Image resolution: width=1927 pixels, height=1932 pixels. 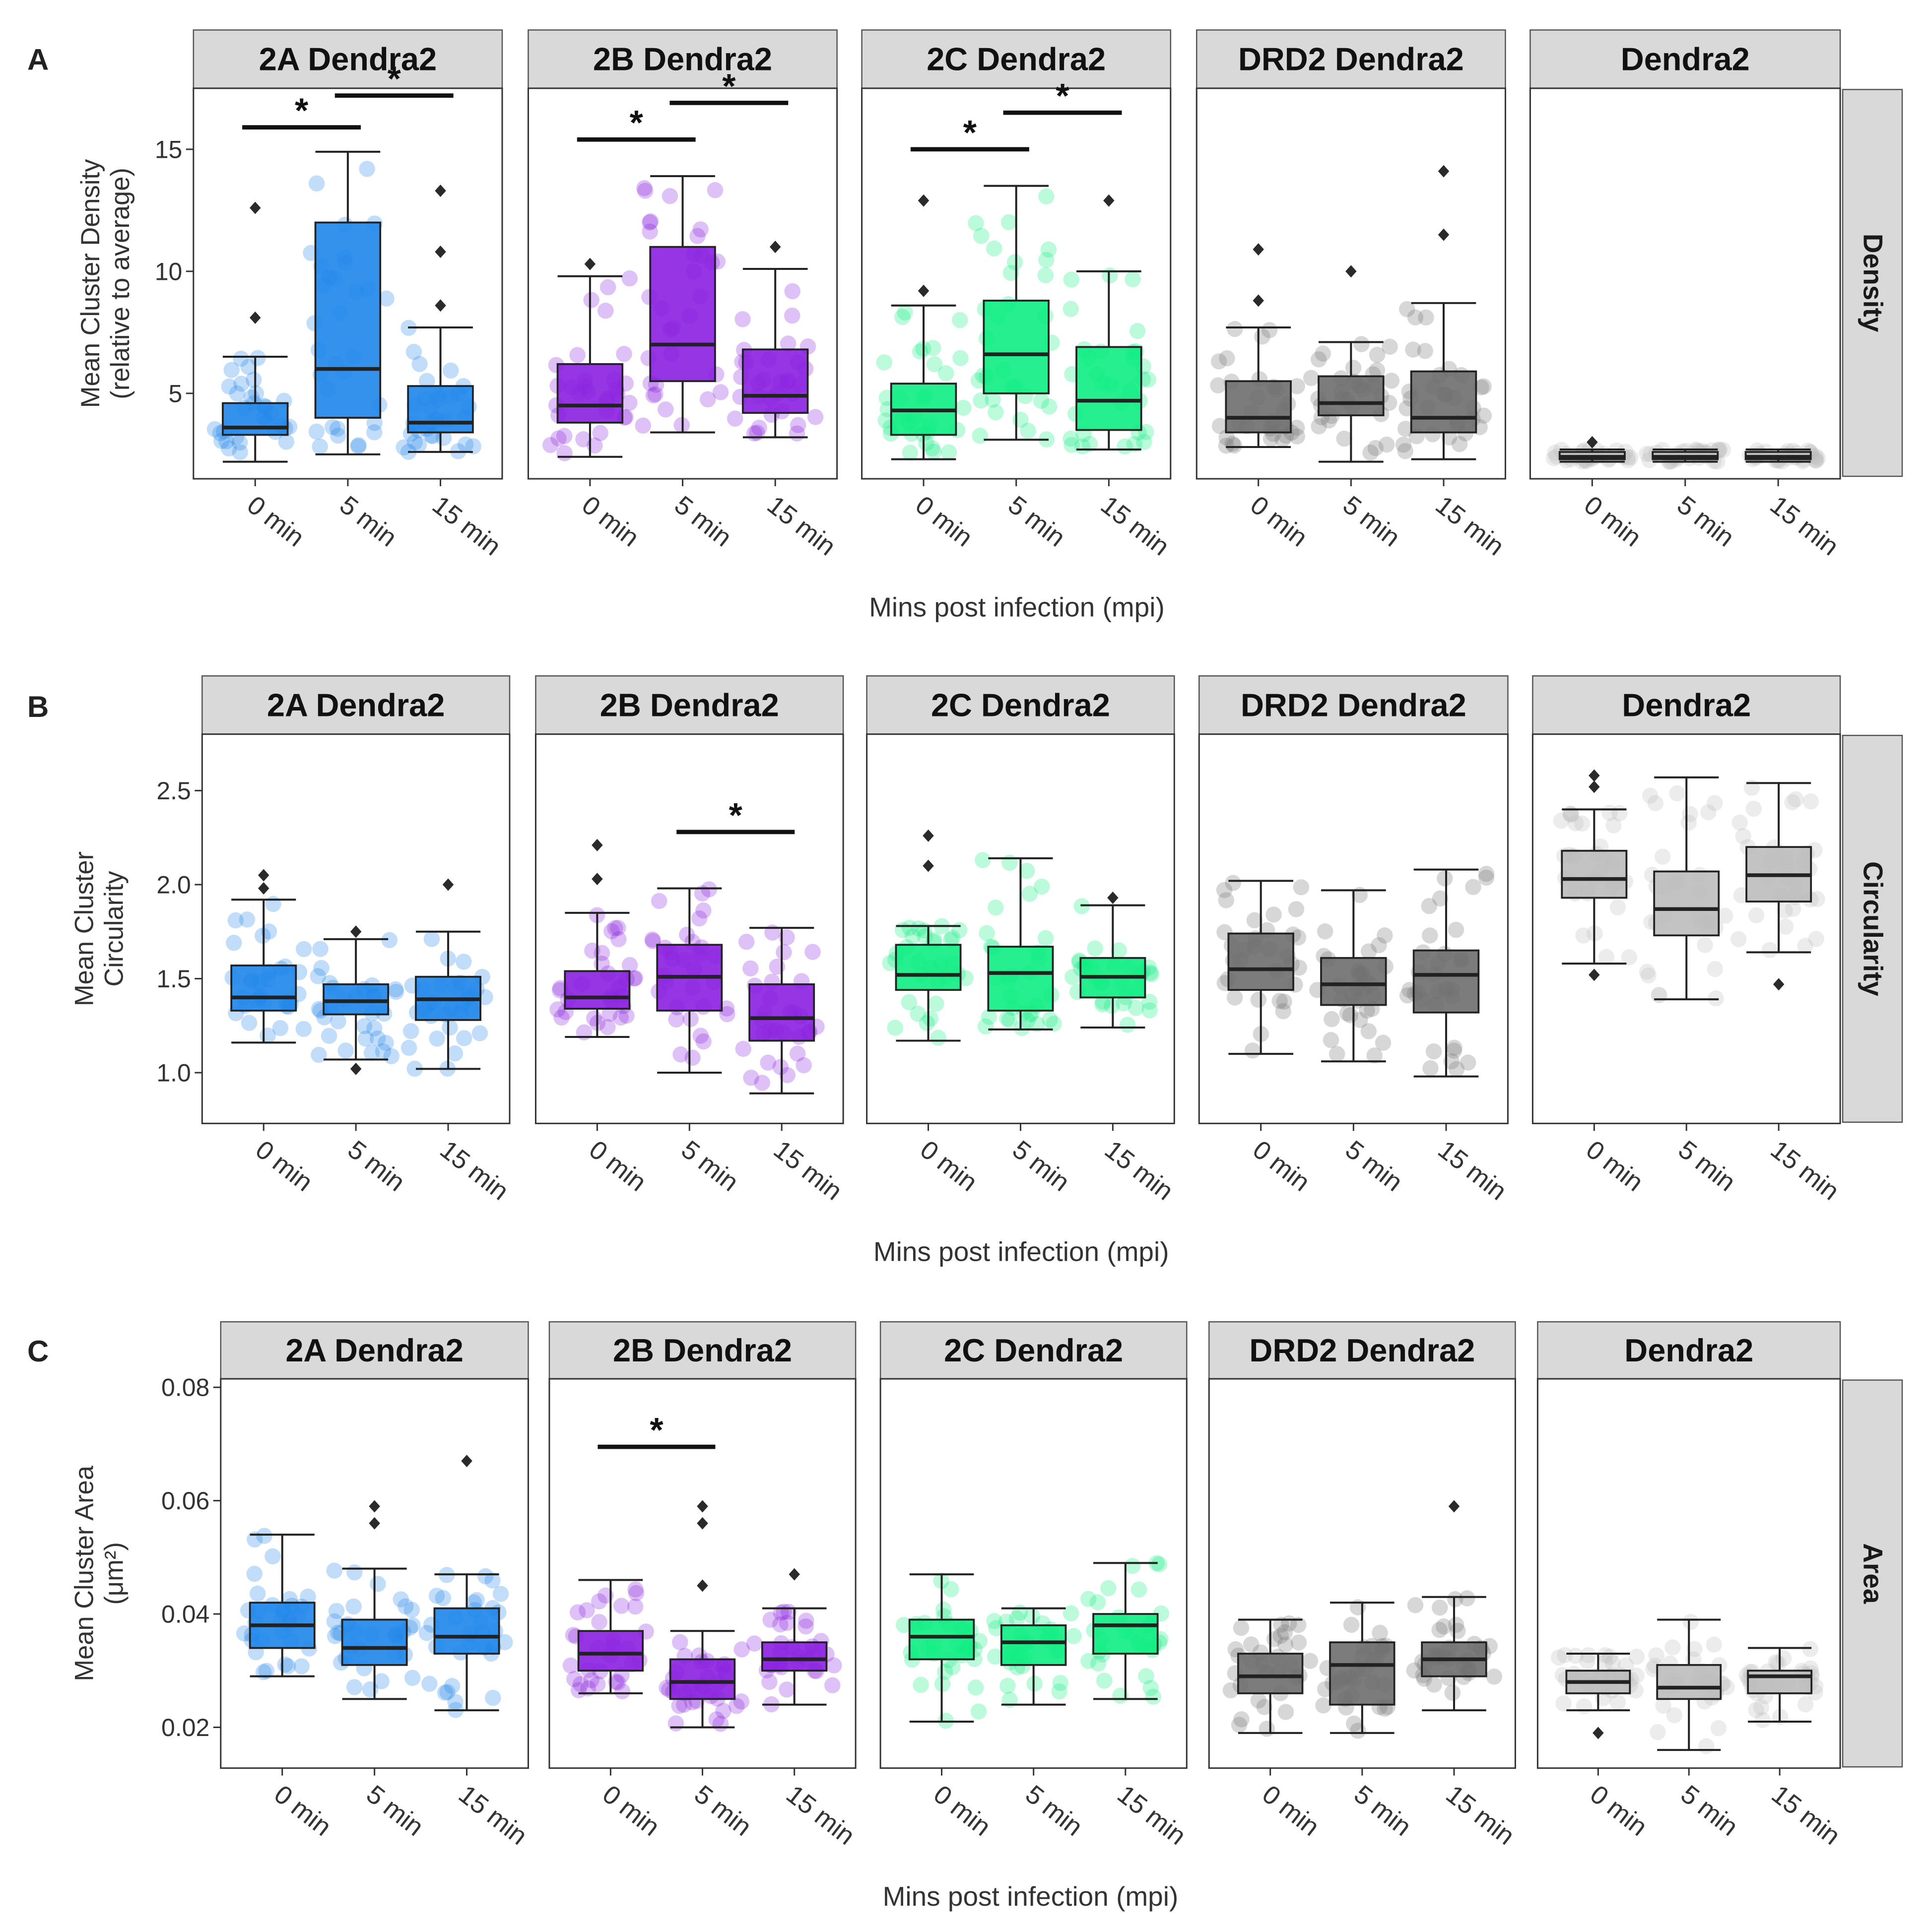 What do you see at coordinates (1685, 283) in the screenshot?
I see `plot-frame` at bounding box center [1685, 283].